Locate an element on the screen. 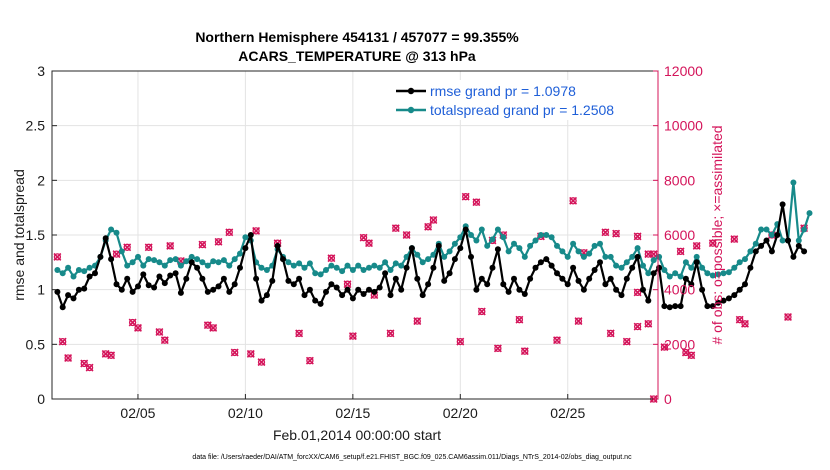 Image resolution: width=830 pixels, height=470 pixels. y-right-tick-label: 6000 is located at coordinates (679, 235).